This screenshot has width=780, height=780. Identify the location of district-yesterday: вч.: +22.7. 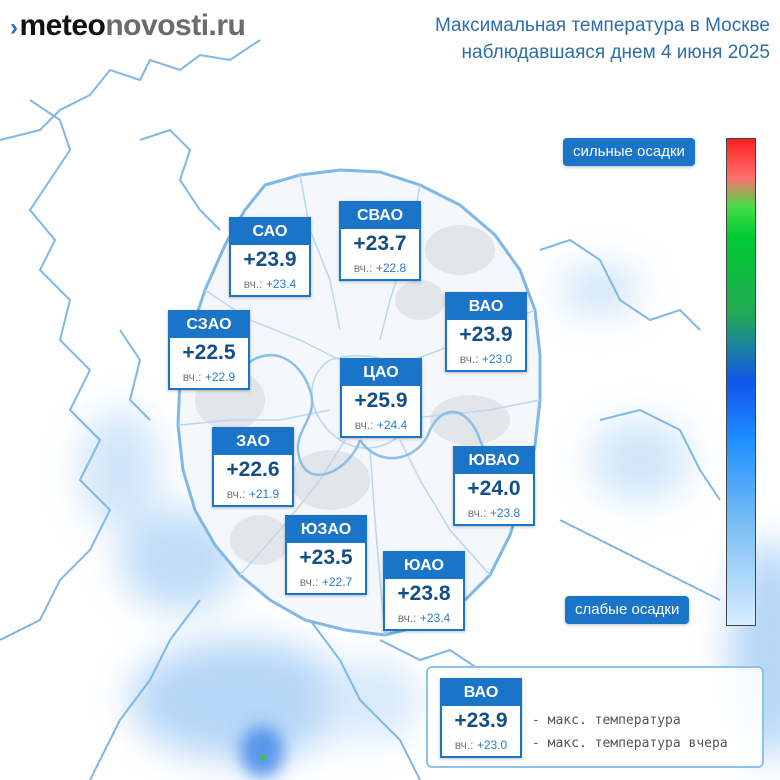
(326, 582).